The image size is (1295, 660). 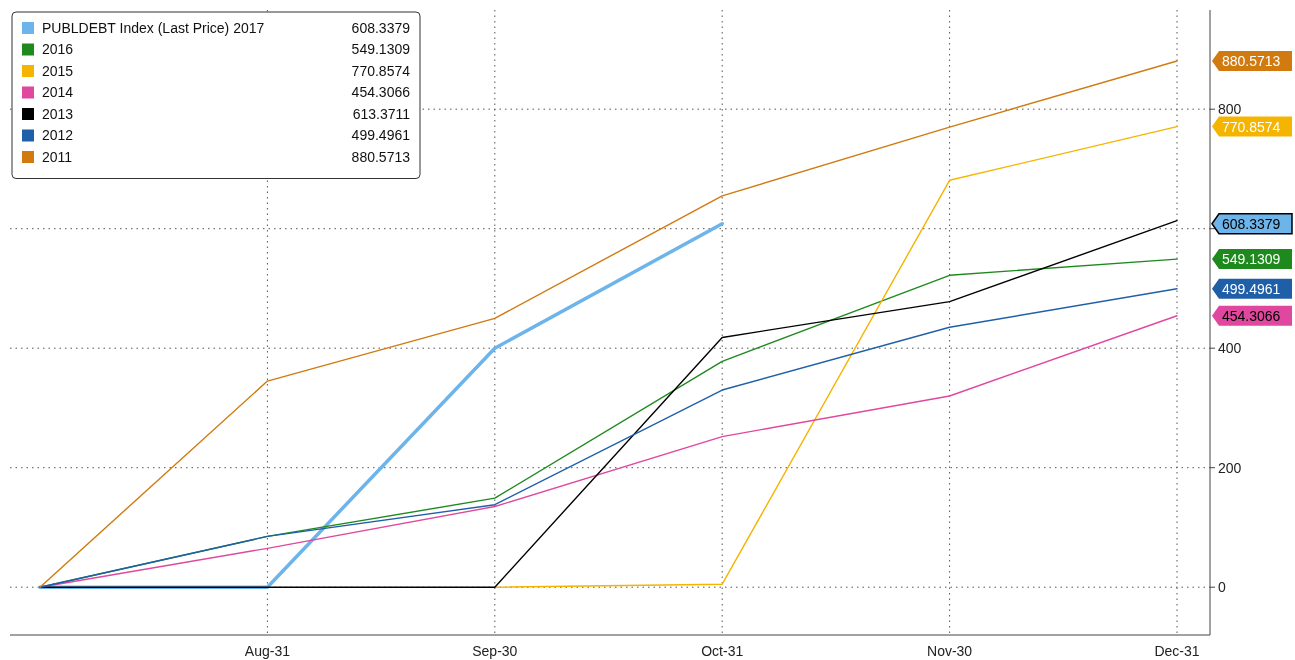 I want to click on text: 770.8574, so click(x=1251, y=126).